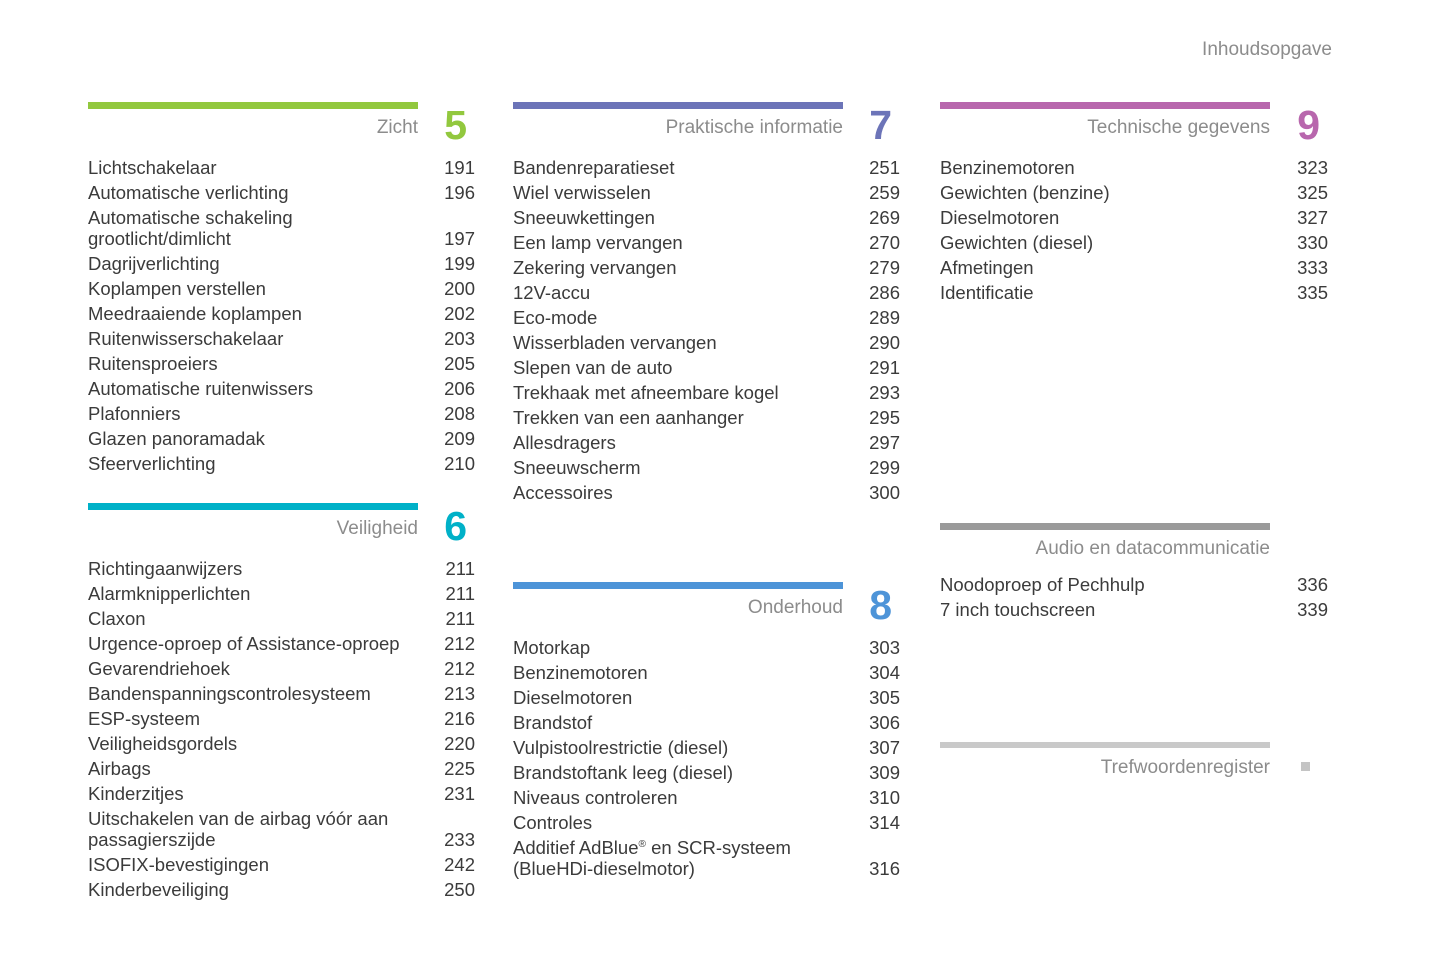  Describe the element at coordinates (459, 167) in the screenshot. I see `toc-entry-page: 191` at that location.